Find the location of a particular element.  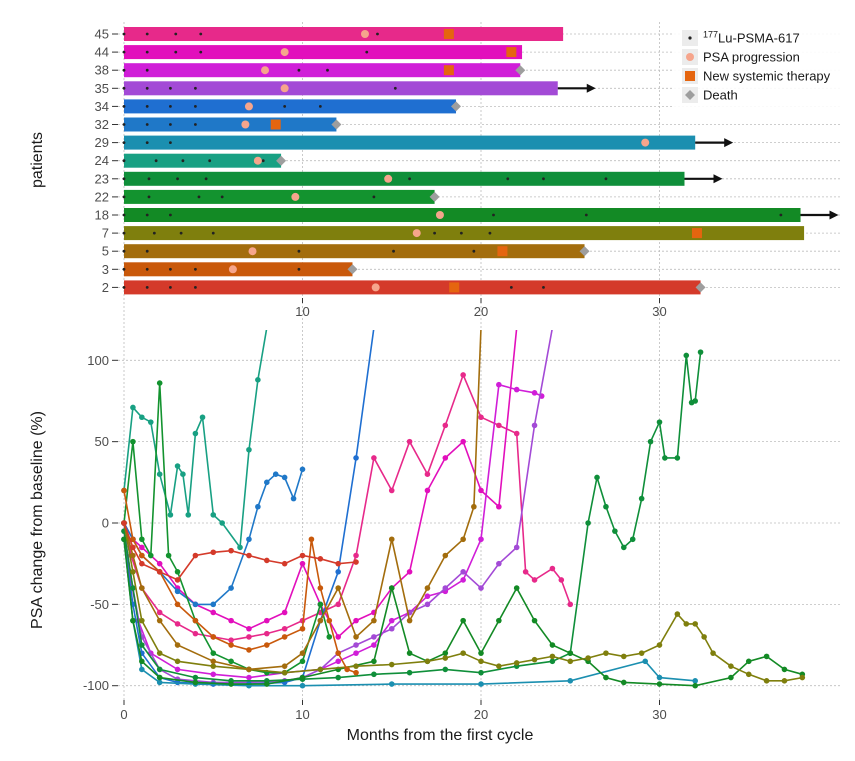

line-x-axis-label: Months from the first cycle is located at coordinates (440, 735).